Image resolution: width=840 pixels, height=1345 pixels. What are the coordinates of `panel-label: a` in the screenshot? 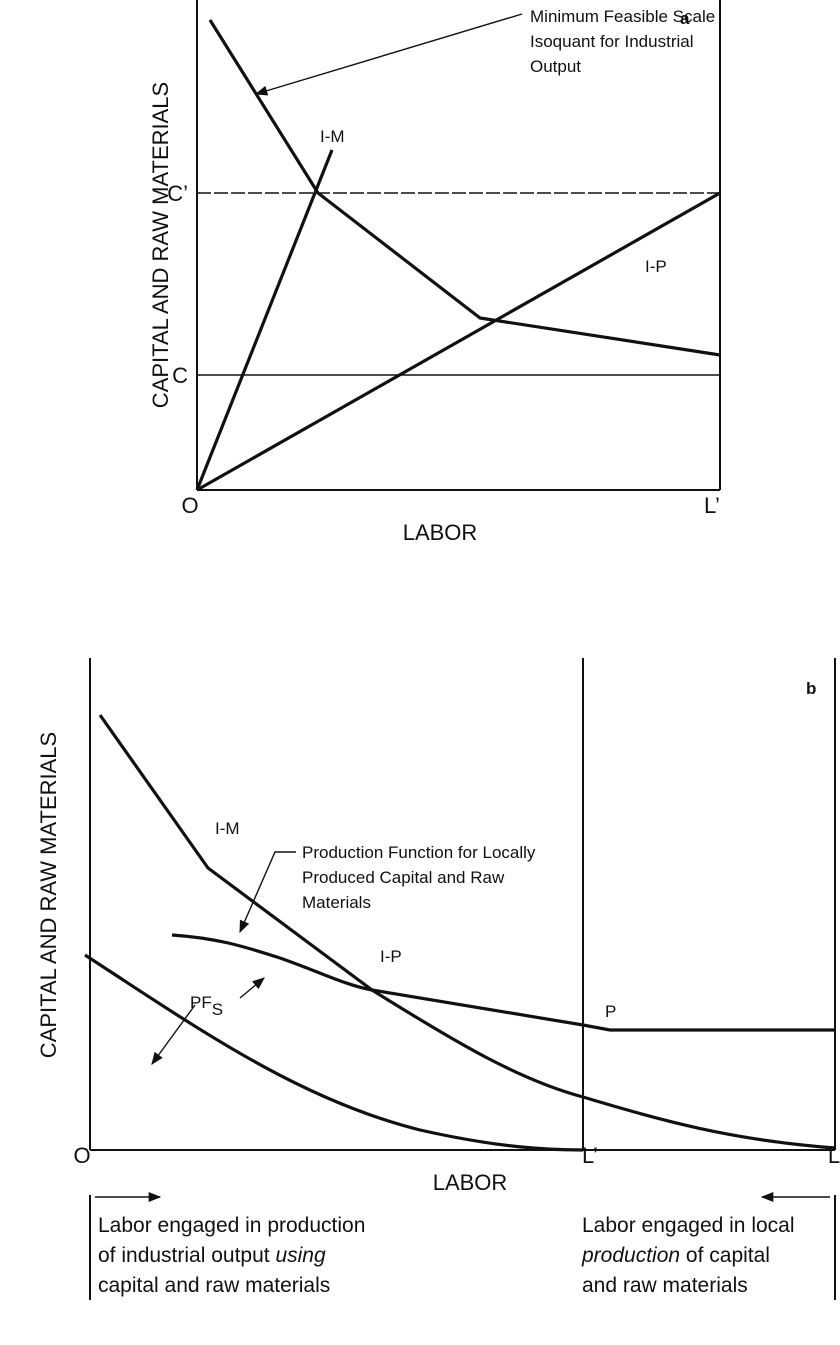 It's located at (685, 18).